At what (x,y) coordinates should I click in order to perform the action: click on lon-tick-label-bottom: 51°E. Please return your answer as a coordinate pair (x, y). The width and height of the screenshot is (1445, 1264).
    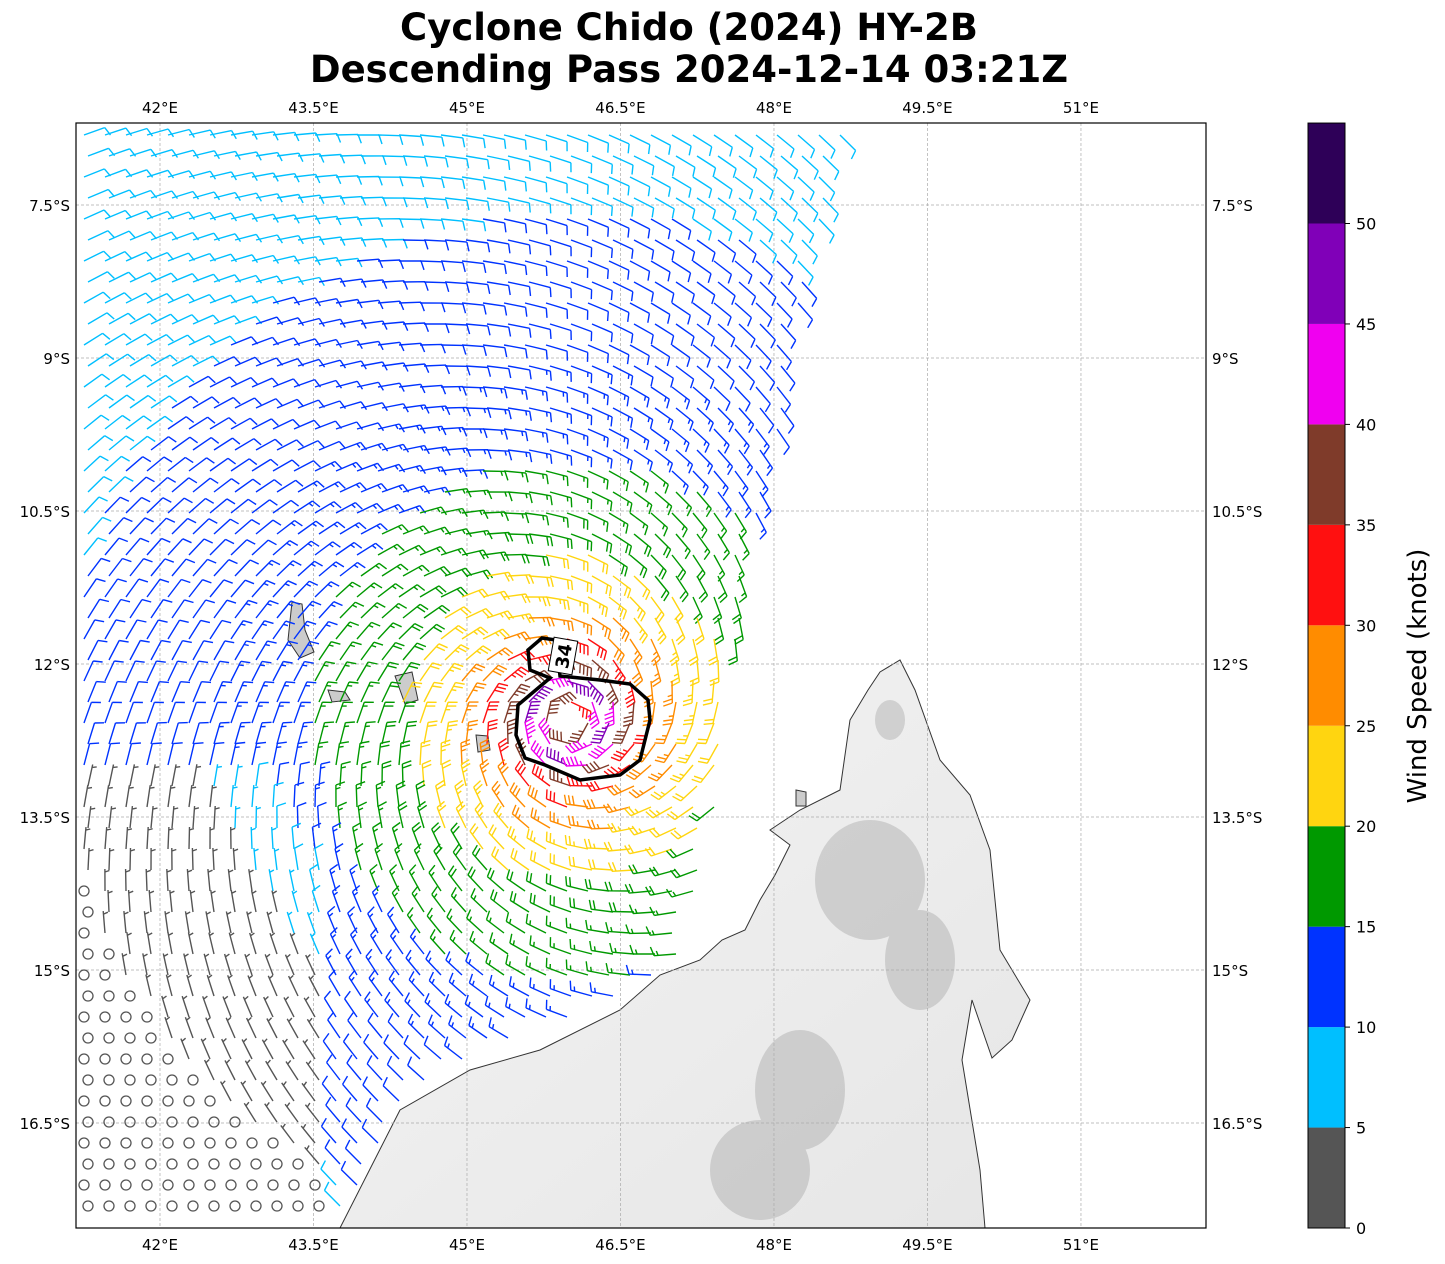
    Looking at the image, I should click on (1081, 1245).